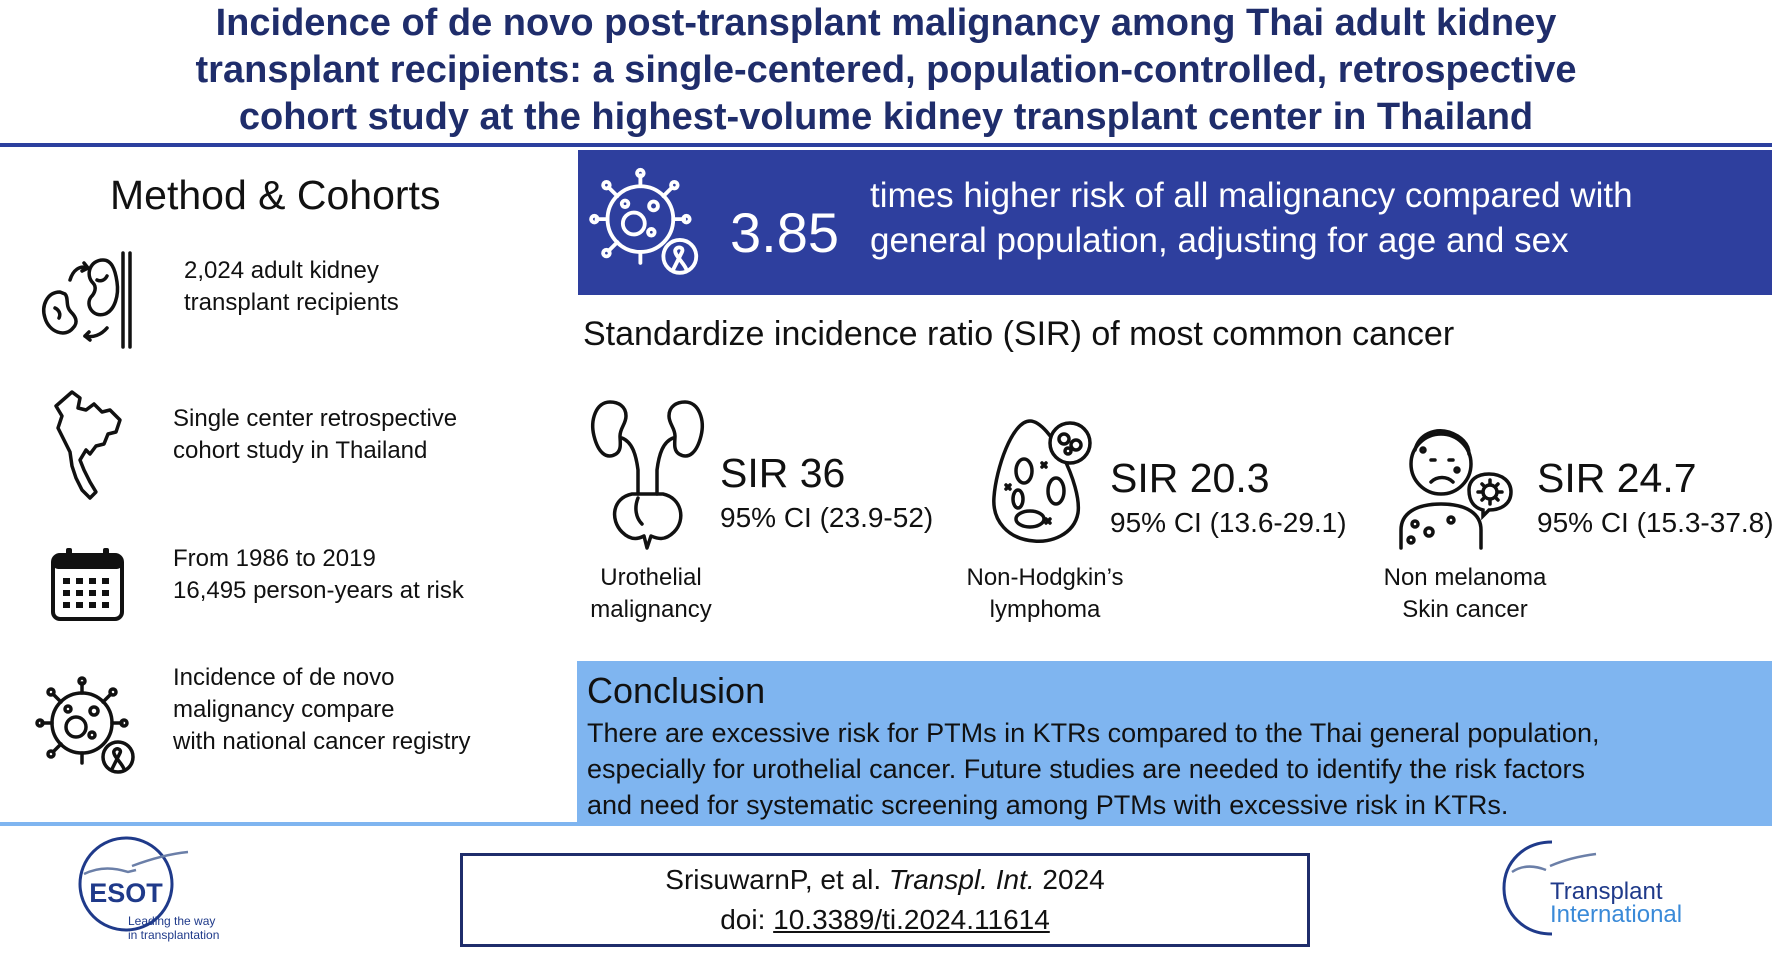  Describe the element at coordinates (88, 445) in the screenshot. I see `thailand-map-icon` at that location.